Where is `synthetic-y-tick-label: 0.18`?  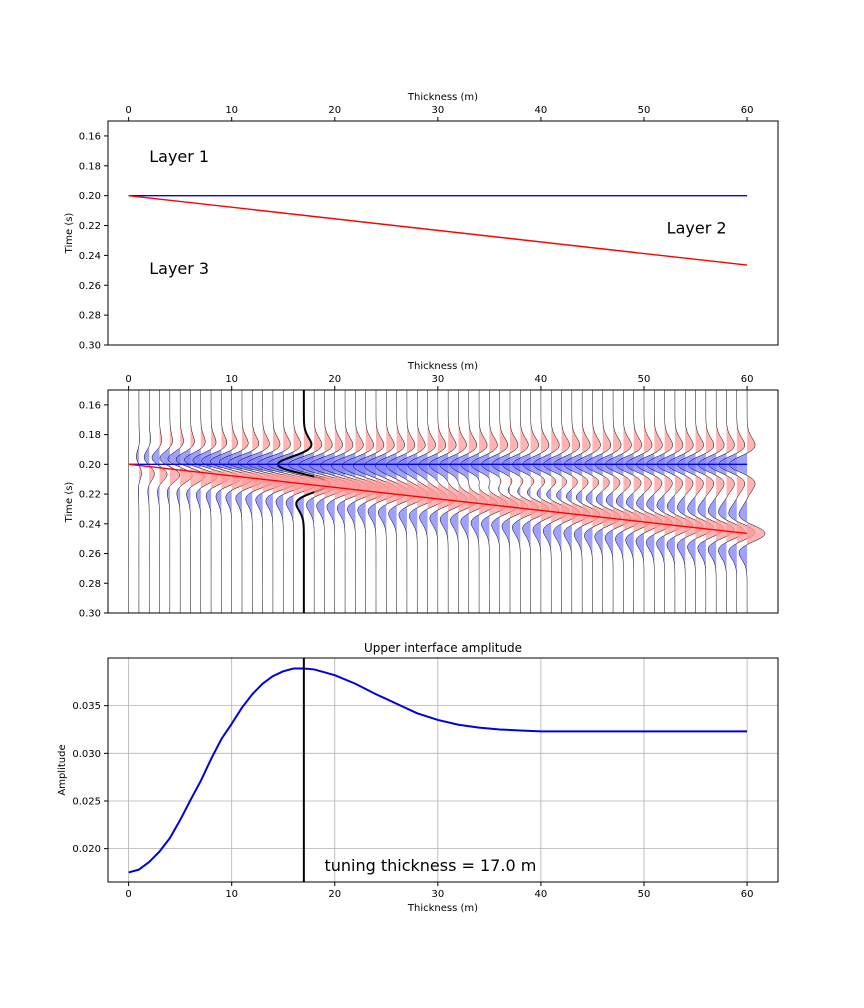 synthetic-y-tick-label: 0.18 is located at coordinates (90, 435).